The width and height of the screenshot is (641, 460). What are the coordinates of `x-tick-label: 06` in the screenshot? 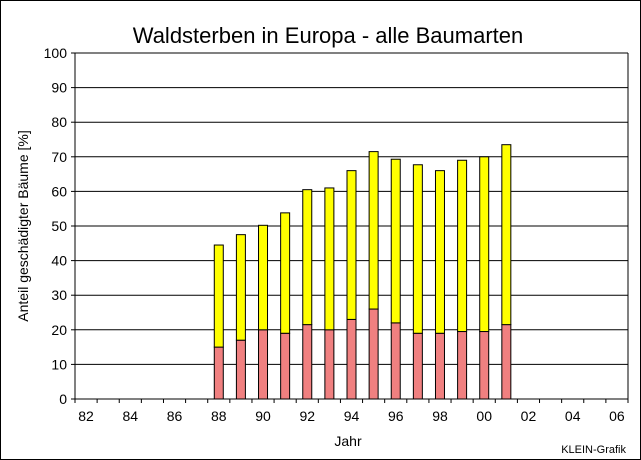 It's located at (617, 416).